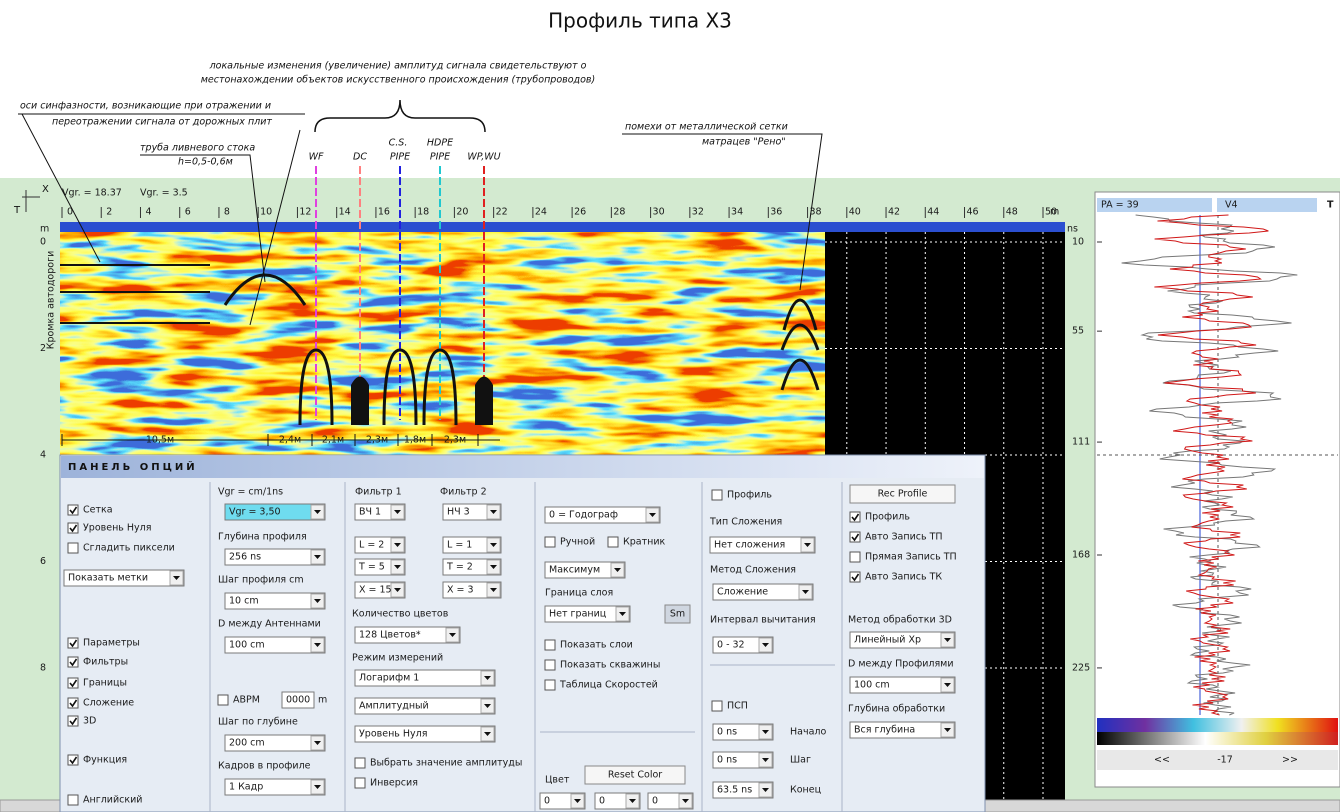  I want to click on nav-value: -17, so click(1225, 760).